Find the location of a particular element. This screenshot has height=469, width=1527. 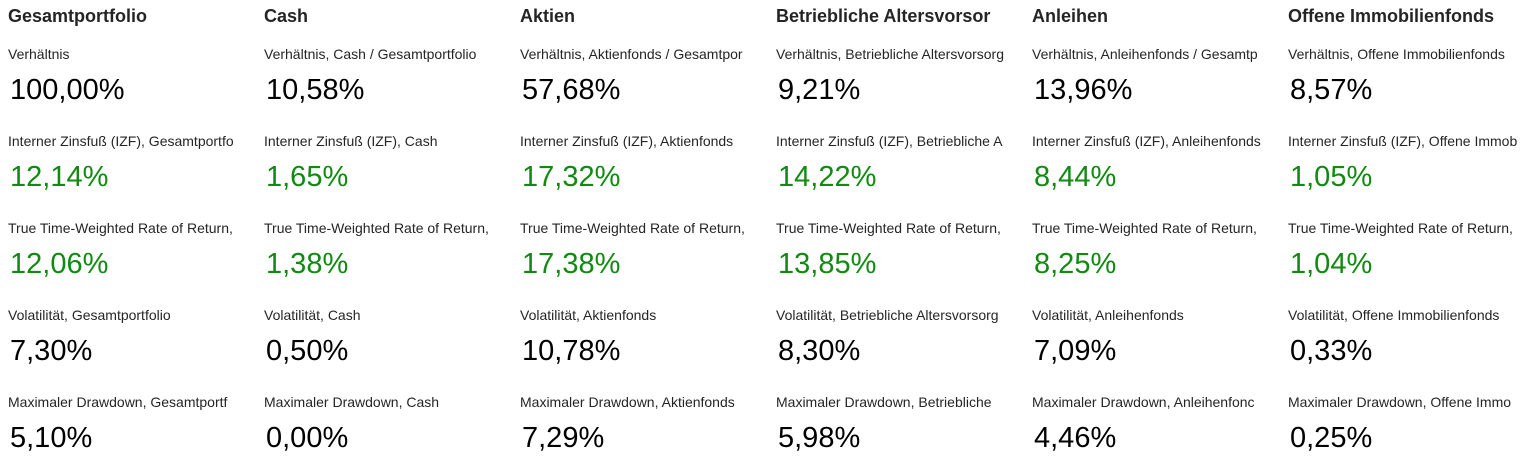

metric-label: Verhältnis is located at coordinates (39, 54).